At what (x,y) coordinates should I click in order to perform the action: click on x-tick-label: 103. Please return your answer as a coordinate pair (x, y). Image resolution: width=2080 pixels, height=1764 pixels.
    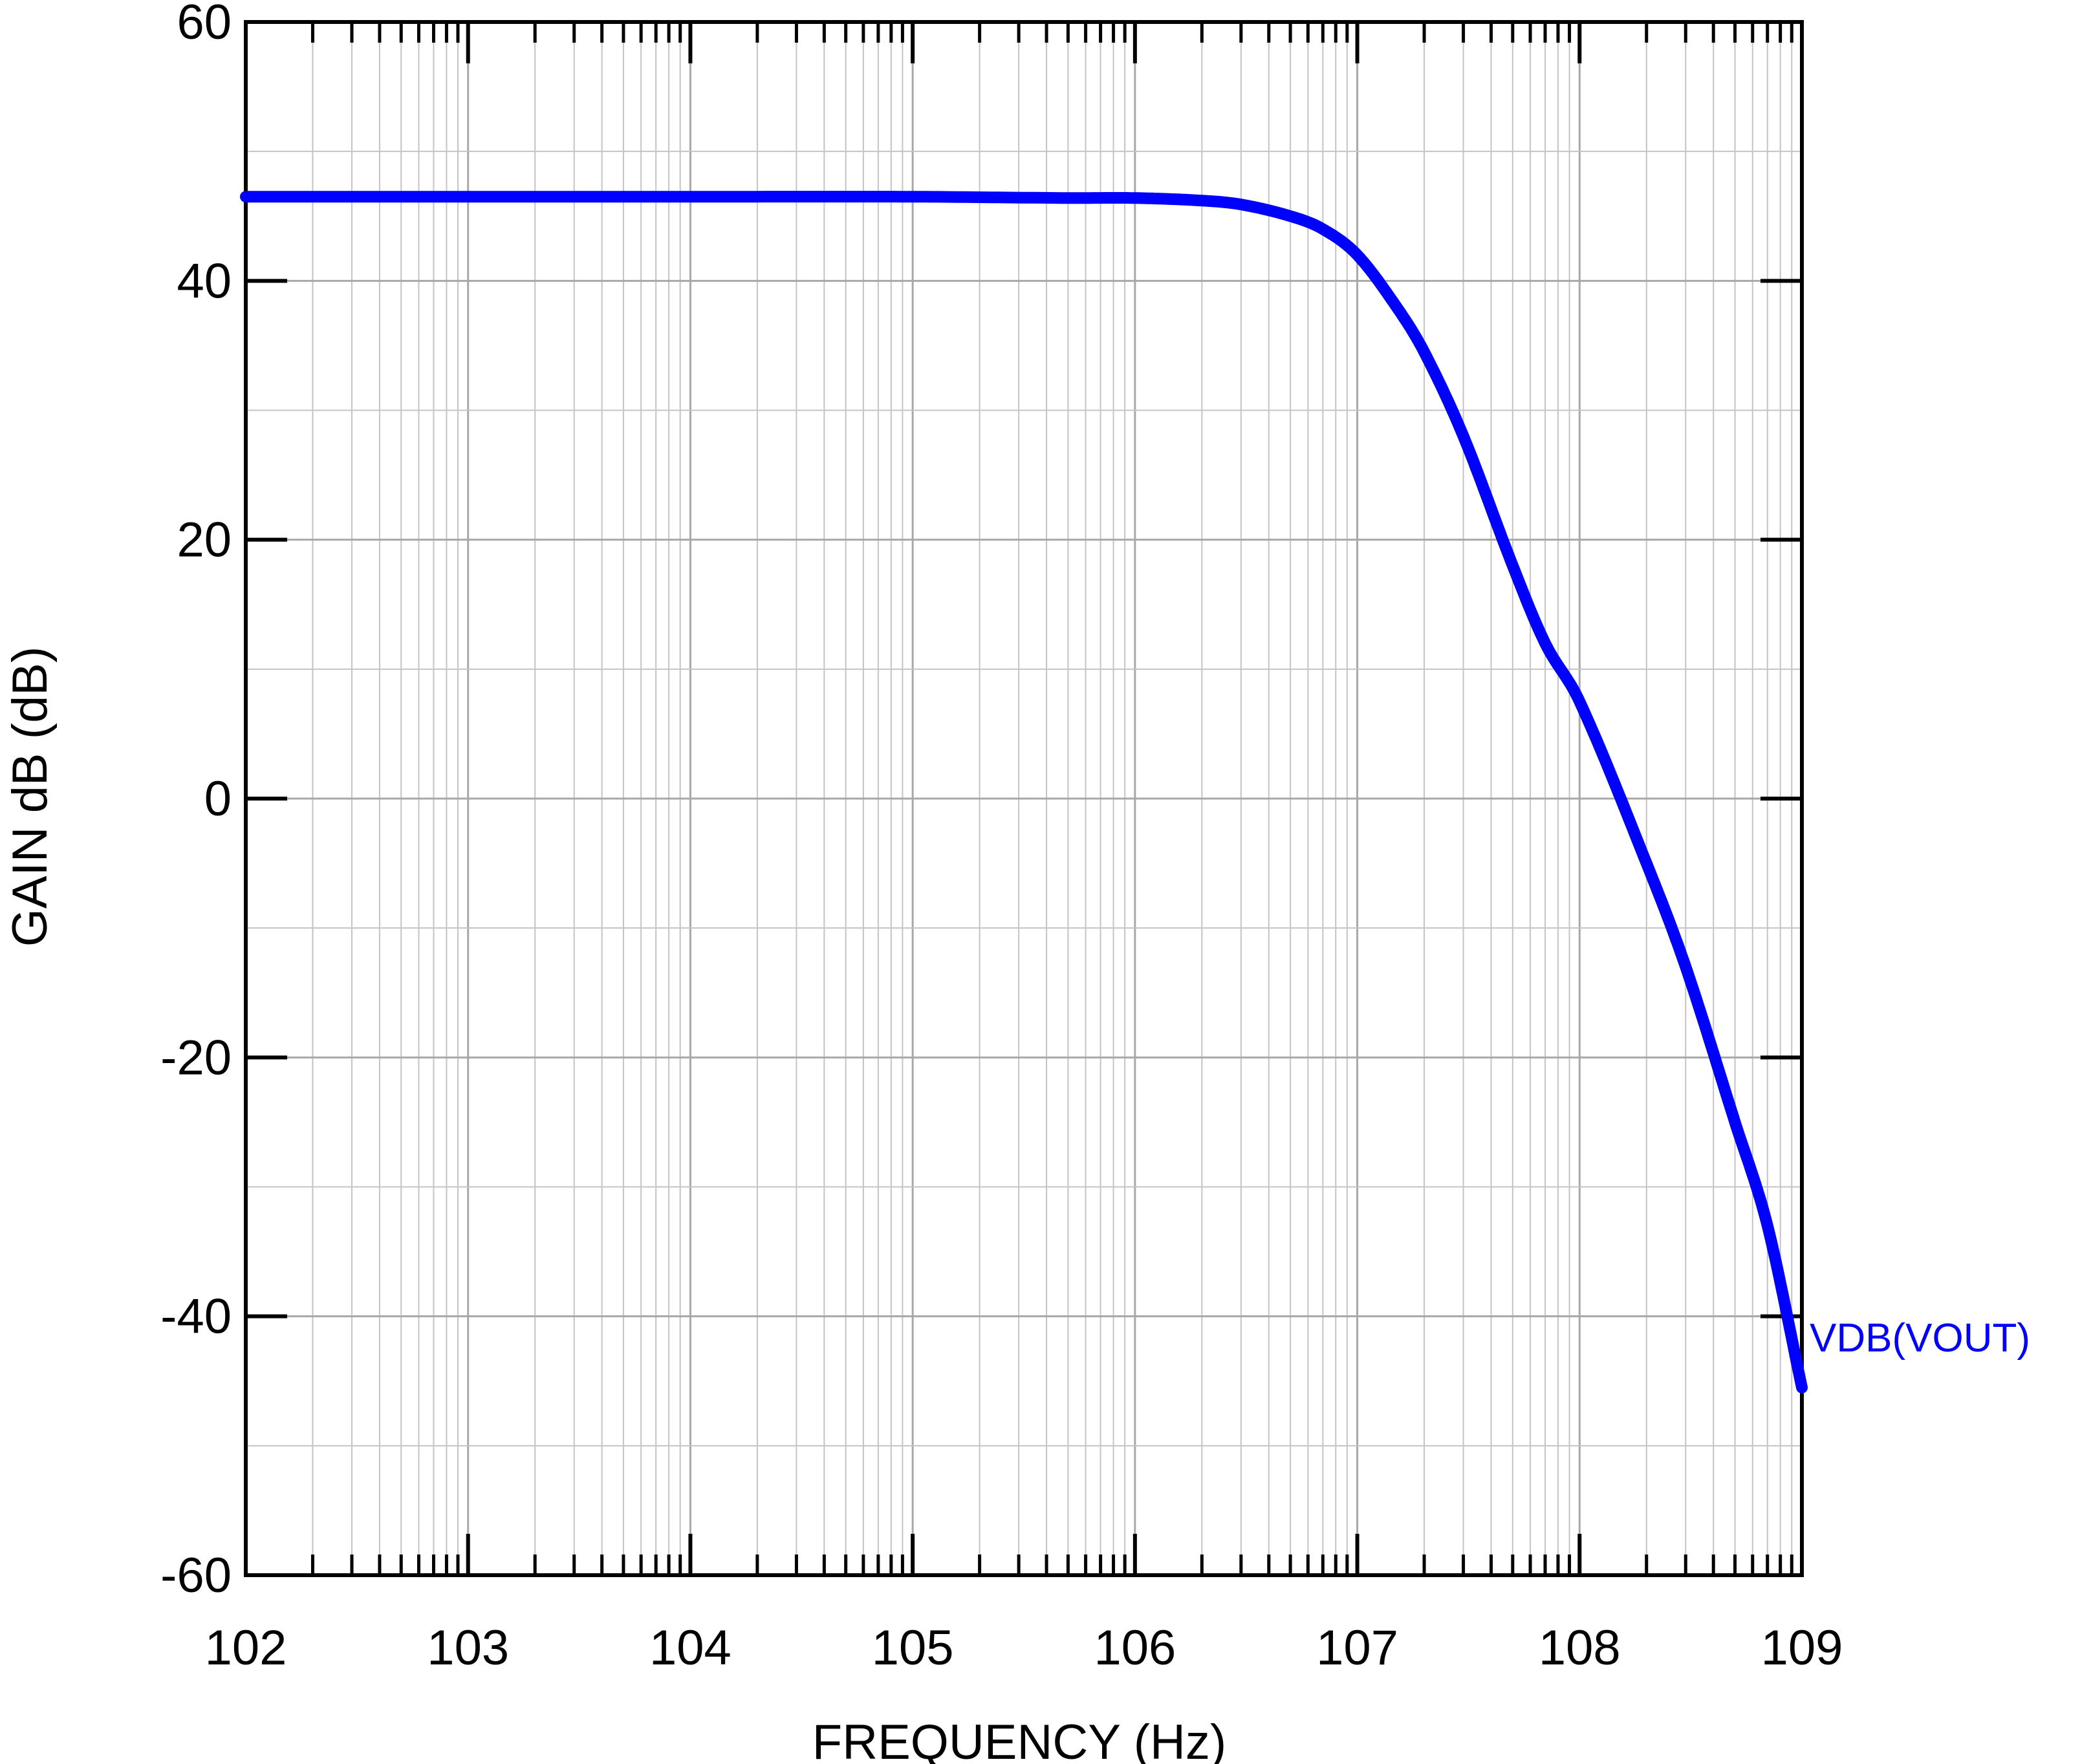
    Looking at the image, I should click on (468, 1648).